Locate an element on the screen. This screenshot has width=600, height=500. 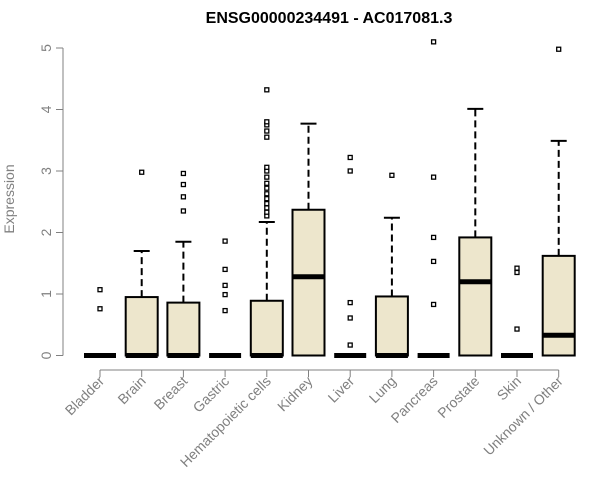
x-tick-label: Kidney is located at coordinates (295, 394).